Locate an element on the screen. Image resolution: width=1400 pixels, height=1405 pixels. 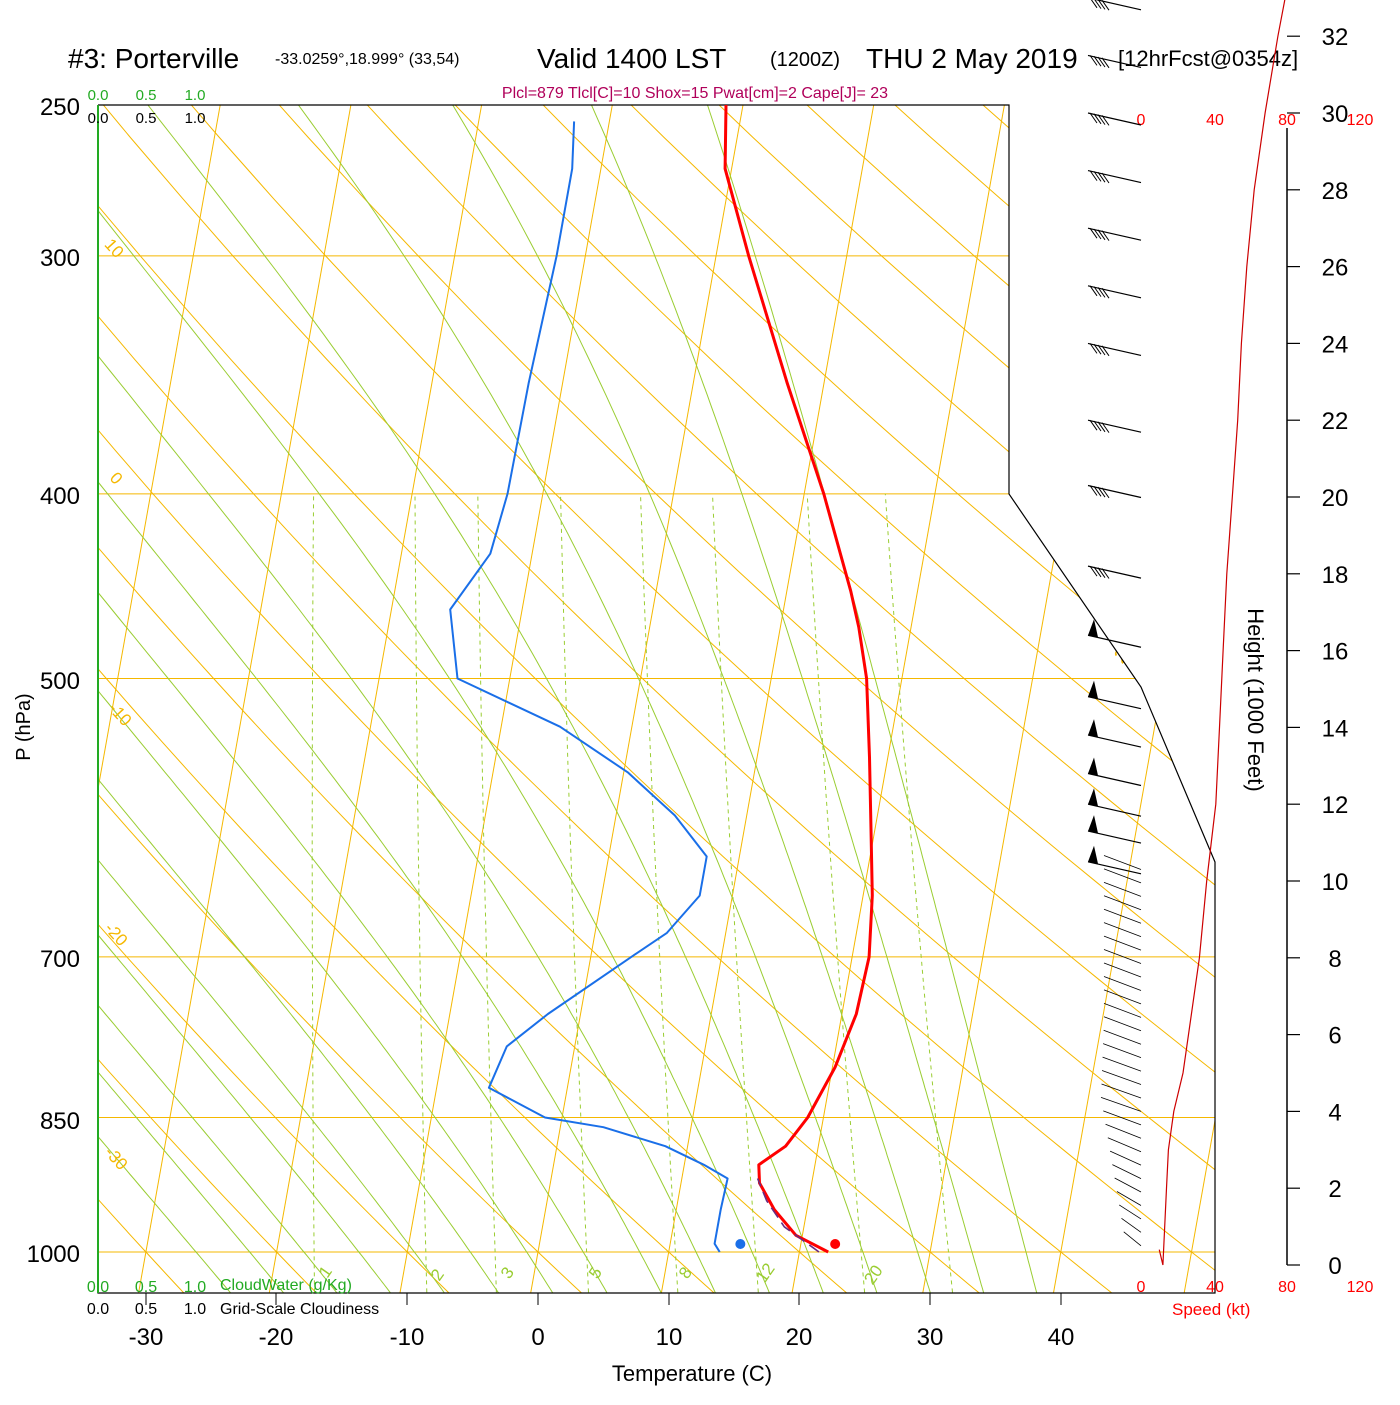
cloudiness-tick-bottom-0: 0.0 is located at coordinates (98, 1309).